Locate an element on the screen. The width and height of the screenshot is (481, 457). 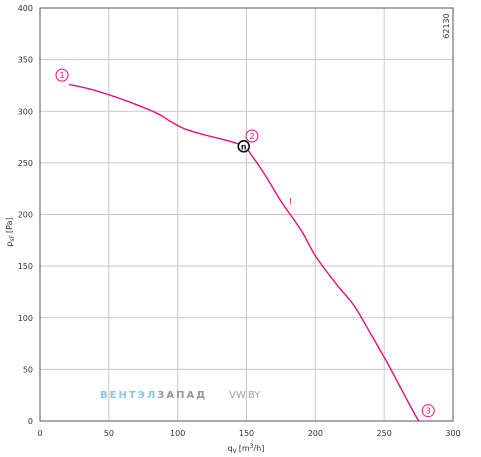
y-tick-label: 200 is located at coordinates (25, 215).